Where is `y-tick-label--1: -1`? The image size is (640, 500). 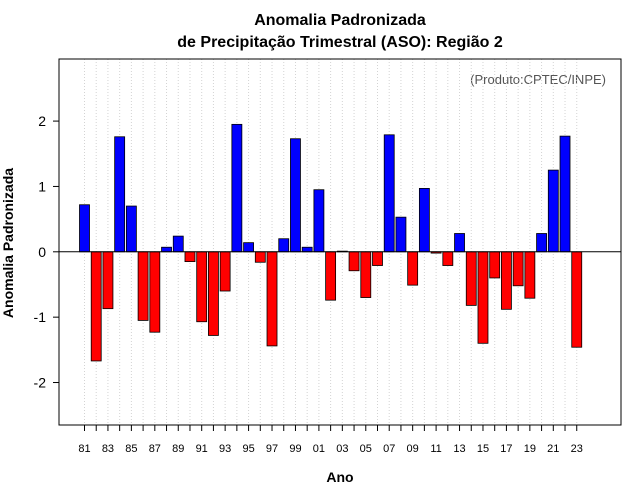
y-tick-label--1: -1 is located at coordinates (40, 317).